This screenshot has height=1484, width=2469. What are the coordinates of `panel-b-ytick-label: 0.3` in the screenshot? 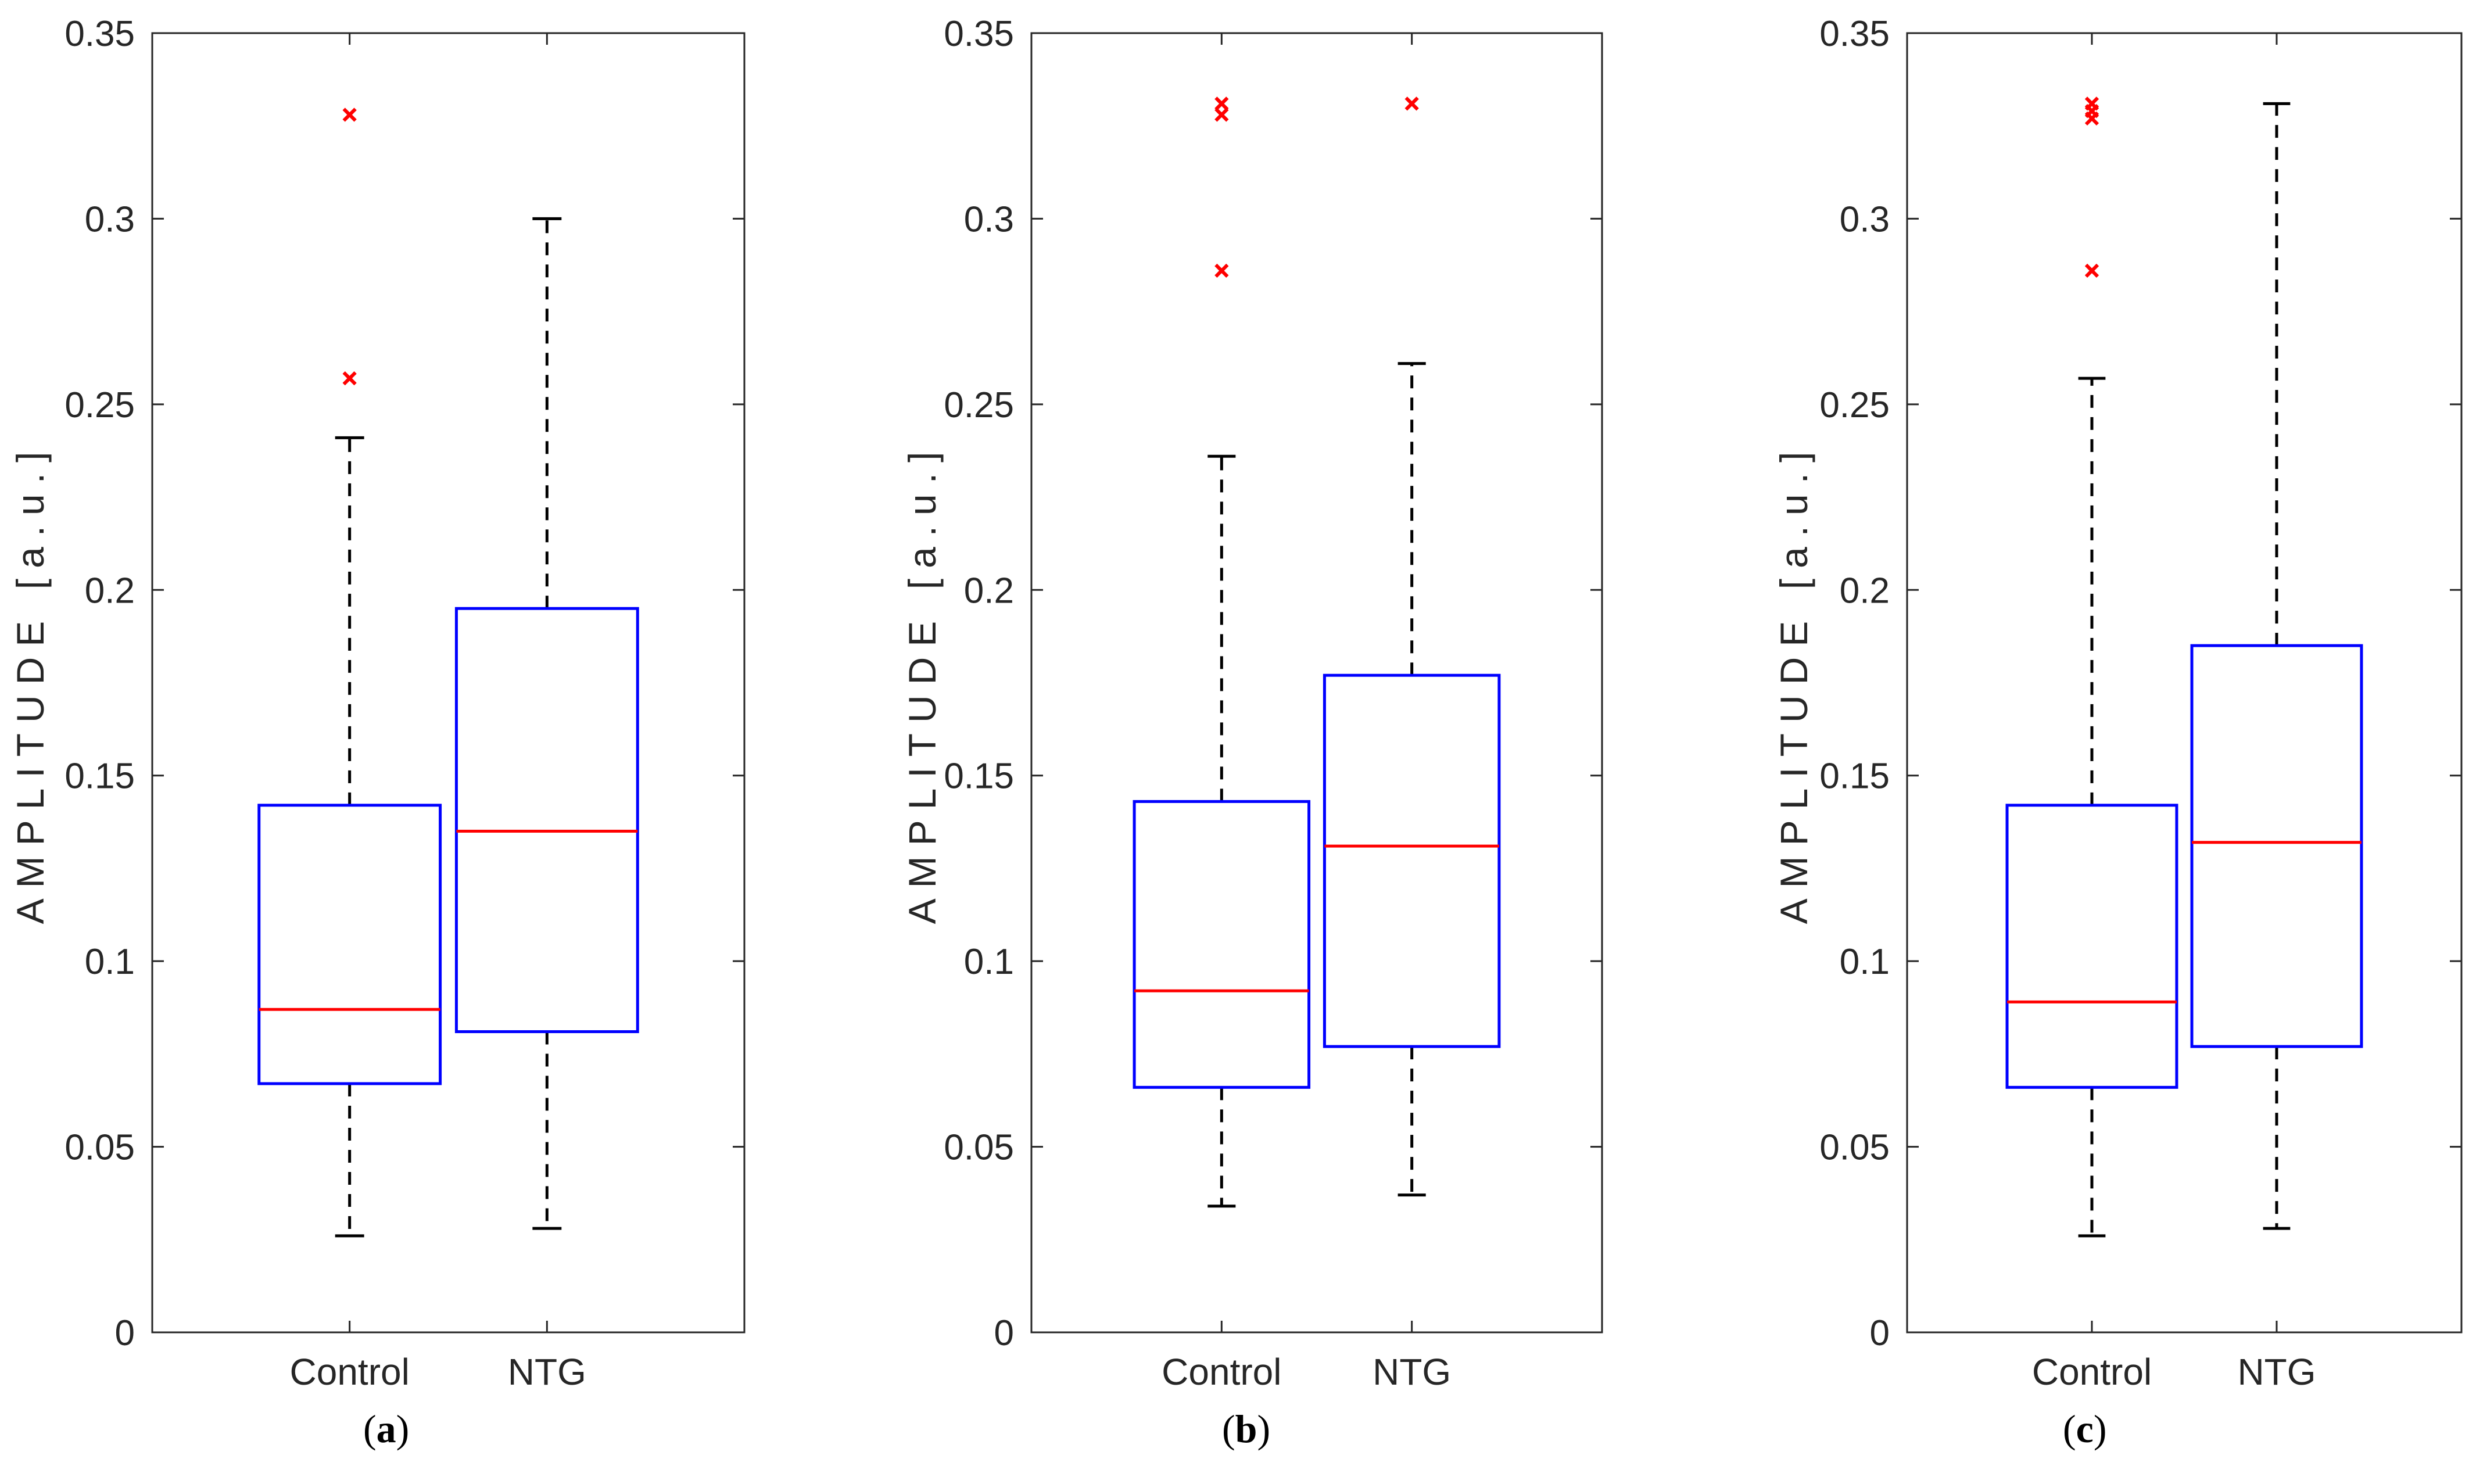 It's located at (989, 219).